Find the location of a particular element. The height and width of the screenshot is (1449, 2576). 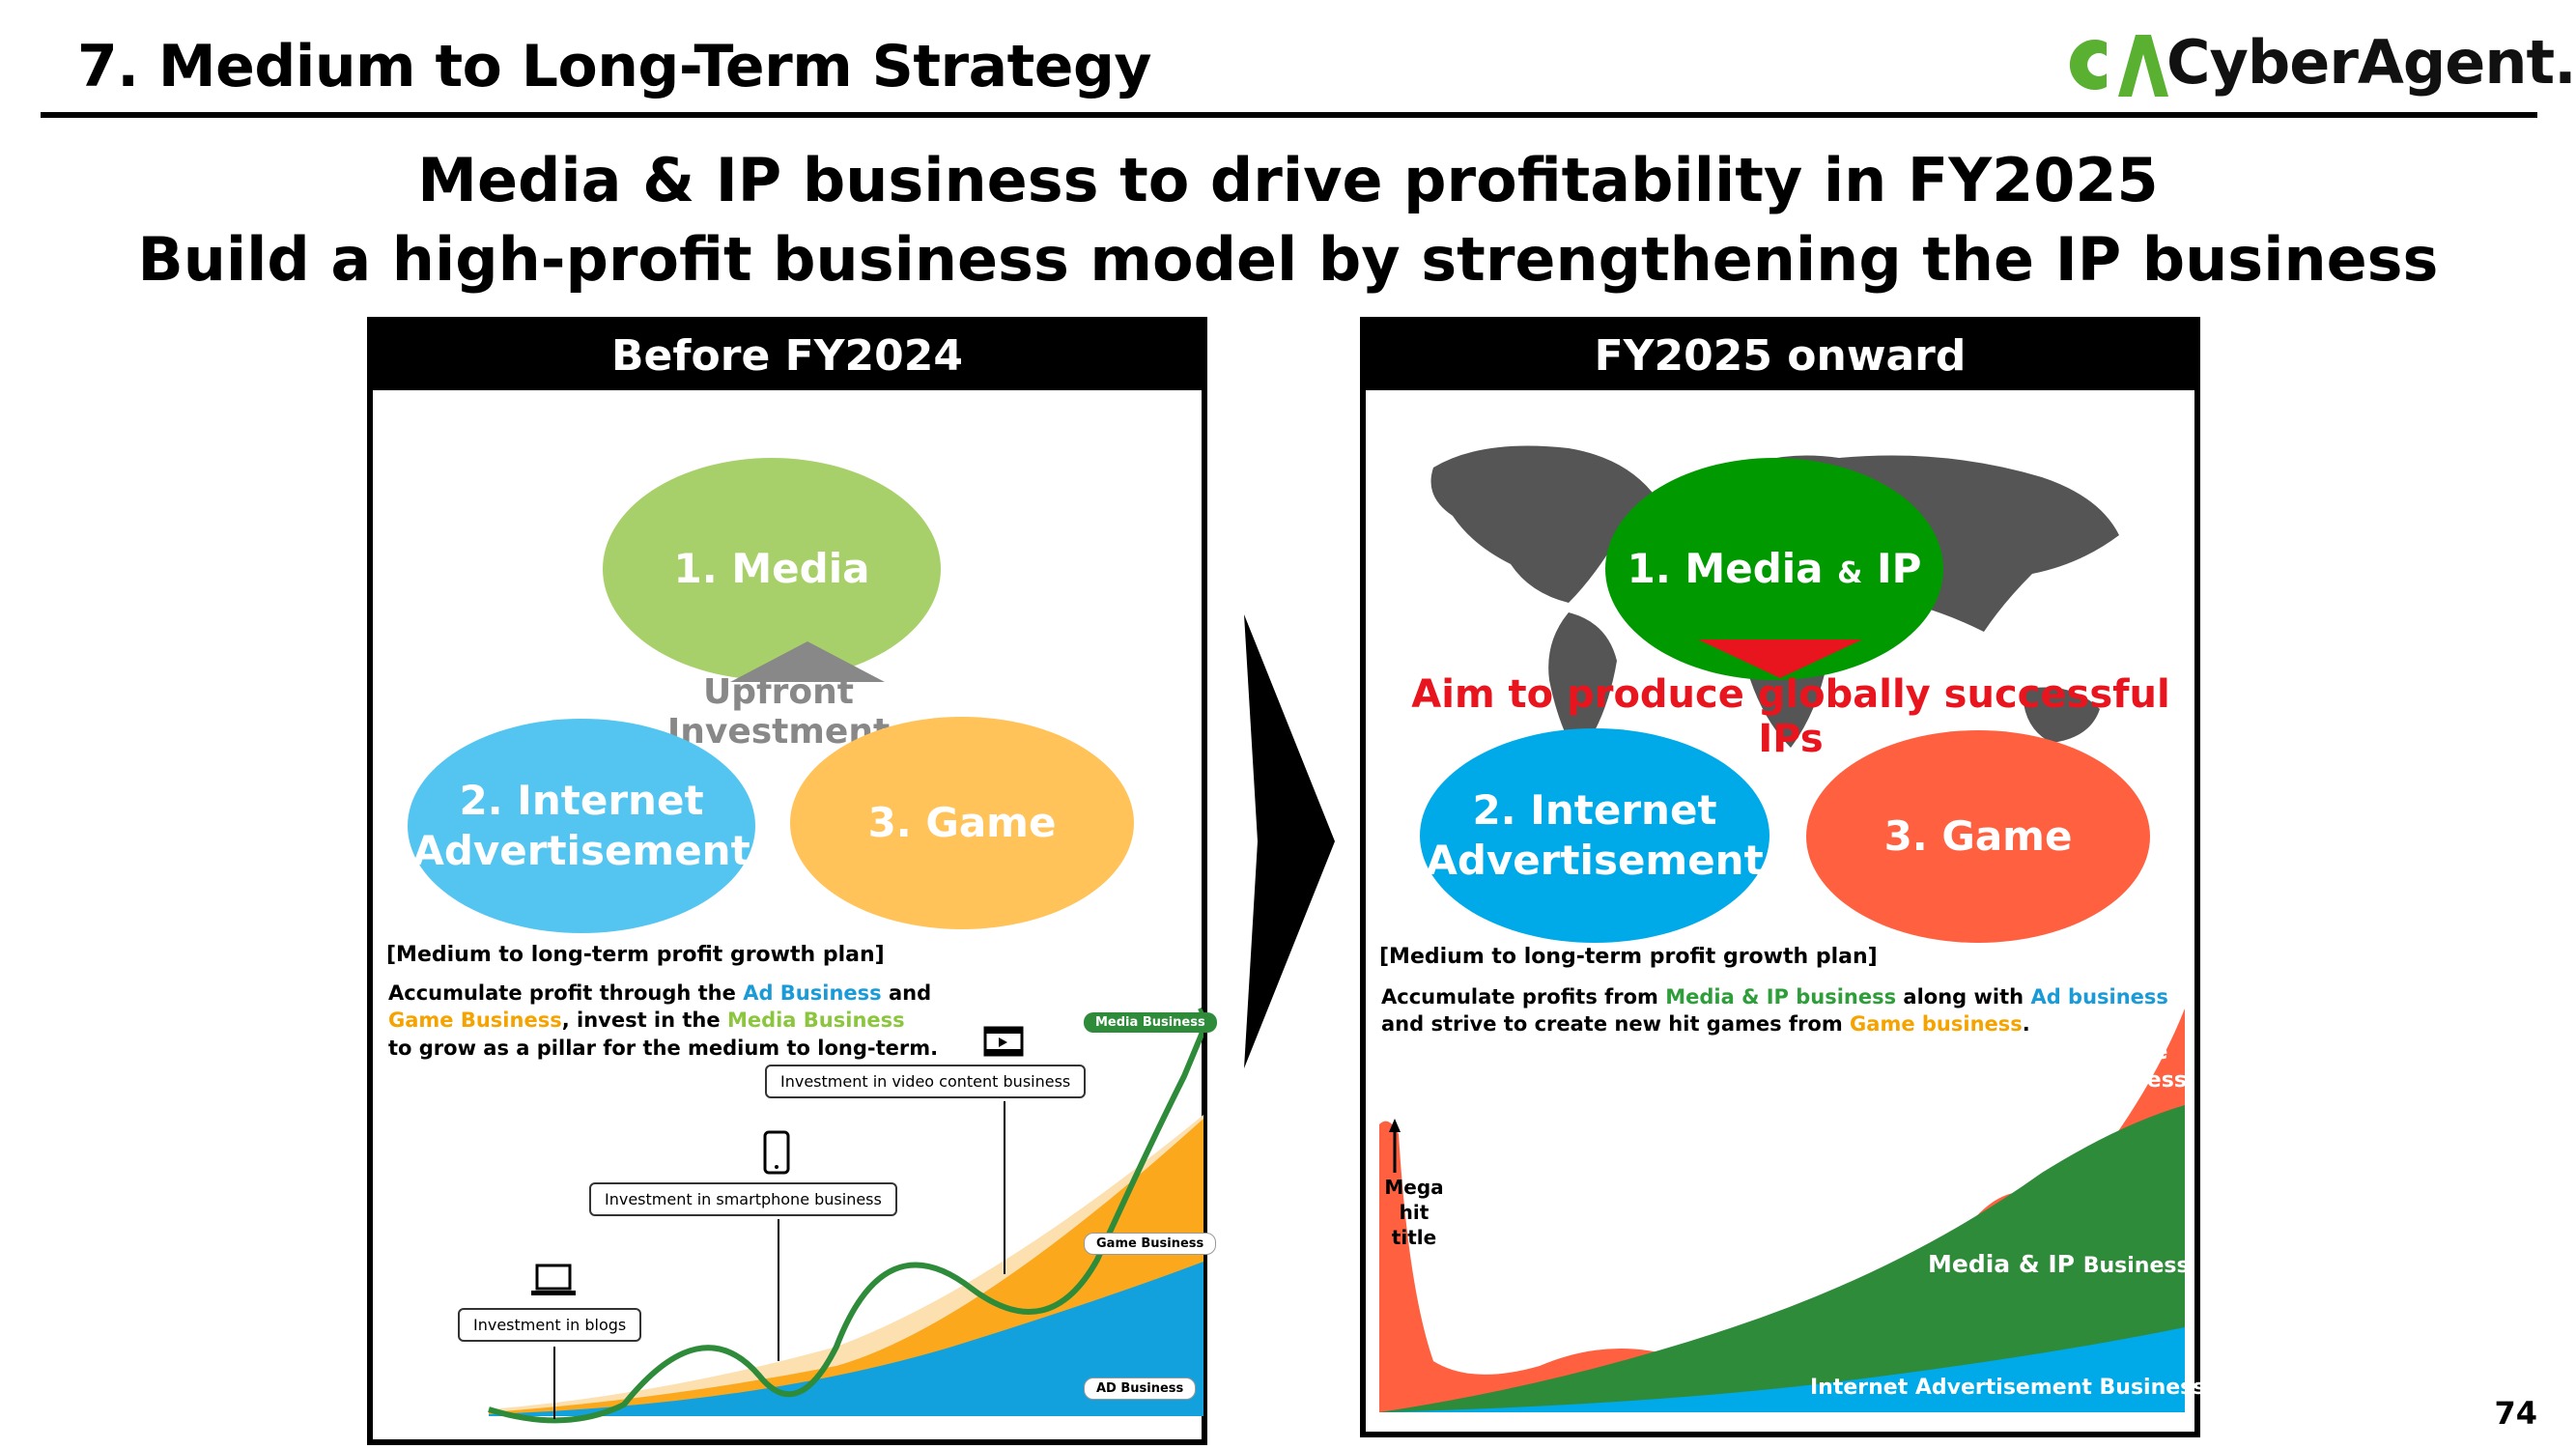

right-area-chart is located at coordinates (1782, 1210).